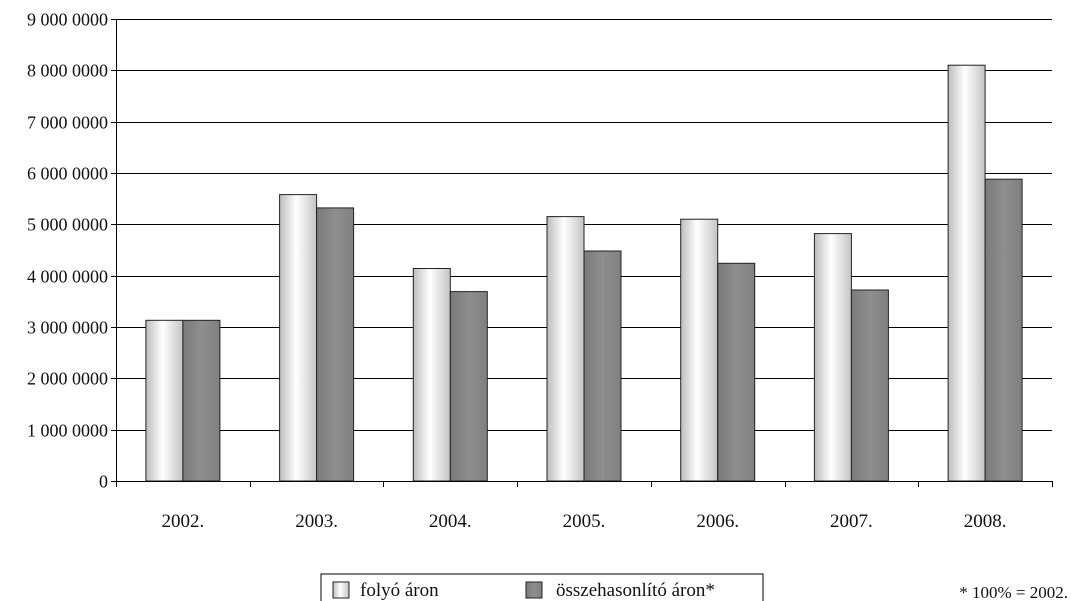  I want to click on y-tick-label: 2 000 0000, so click(67, 379).